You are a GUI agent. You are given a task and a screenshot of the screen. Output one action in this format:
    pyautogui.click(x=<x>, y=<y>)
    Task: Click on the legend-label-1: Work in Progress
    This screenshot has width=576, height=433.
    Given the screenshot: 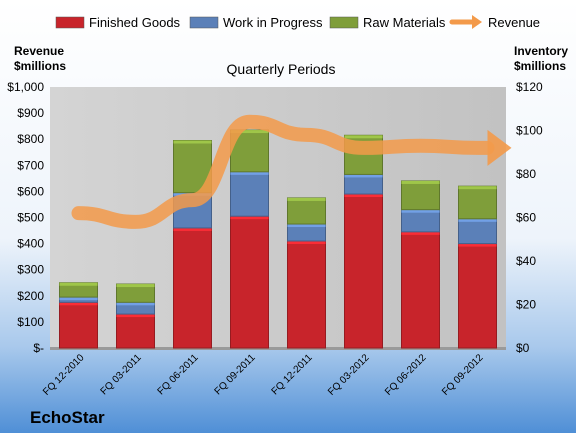 What is the action you would take?
    pyautogui.click(x=273, y=22)
    